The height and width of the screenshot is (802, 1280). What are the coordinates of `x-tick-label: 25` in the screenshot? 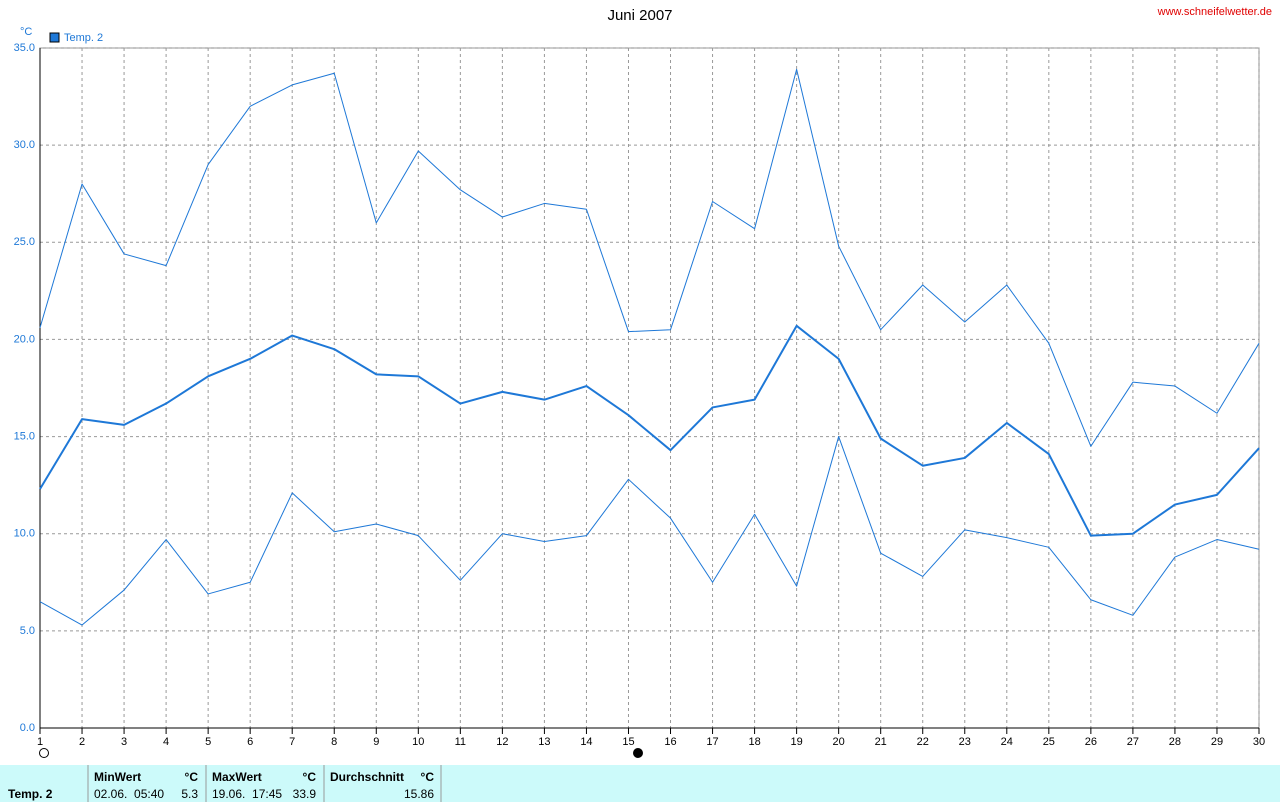 It's located at (1049, 742).